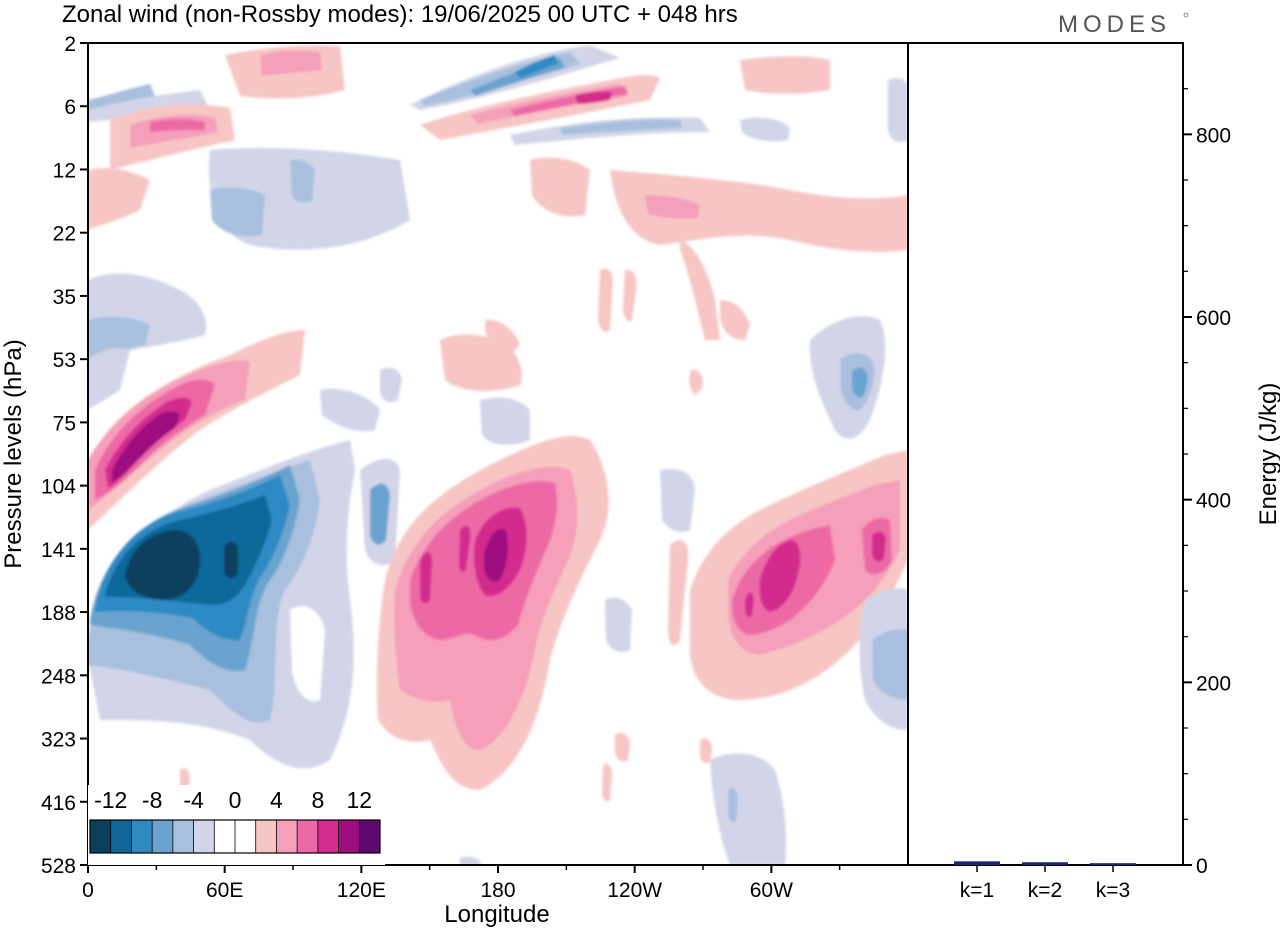 The image size is (1280, 930). What do you see at coordinates (425, 466) in the screenshot?
I see `contour-neg-midlevel-blobs` at bounding box center [425, 466].